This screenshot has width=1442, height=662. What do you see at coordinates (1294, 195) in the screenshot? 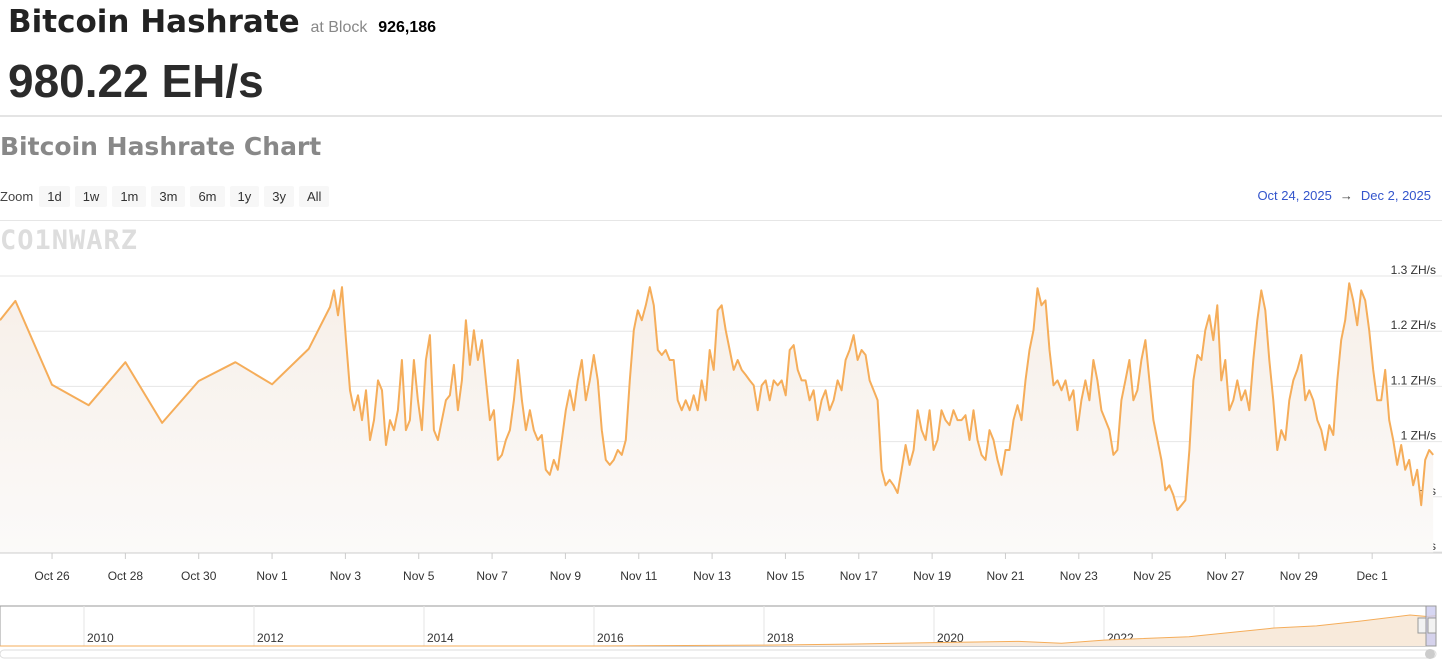
I see `range-from-input: Oct 24, 2025` at bounding box center [1294, 195].